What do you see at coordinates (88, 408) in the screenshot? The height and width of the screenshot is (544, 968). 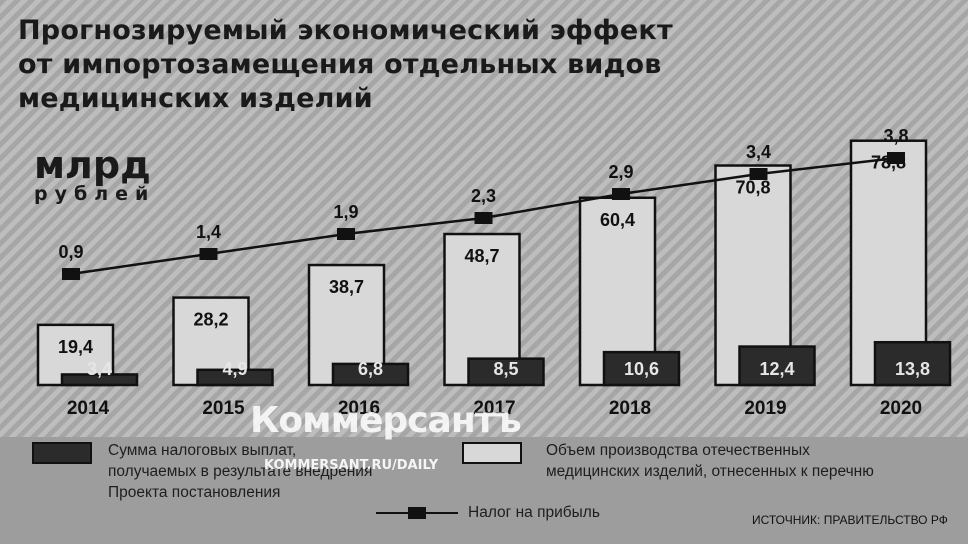 I see `x-tick-2014: 2014` at bounding box center [88, 408].